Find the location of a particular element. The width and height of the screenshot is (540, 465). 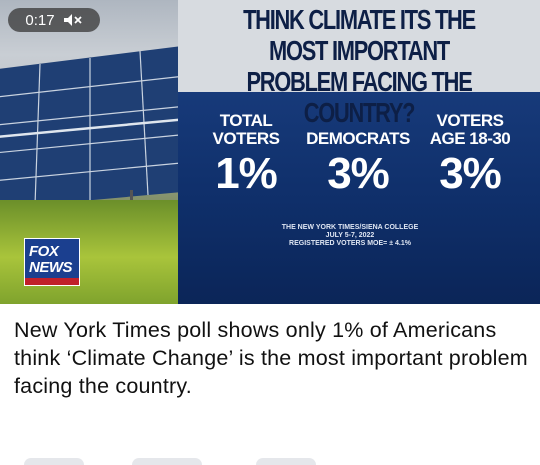

solar-panels-image is located at coordinates (103, 132).